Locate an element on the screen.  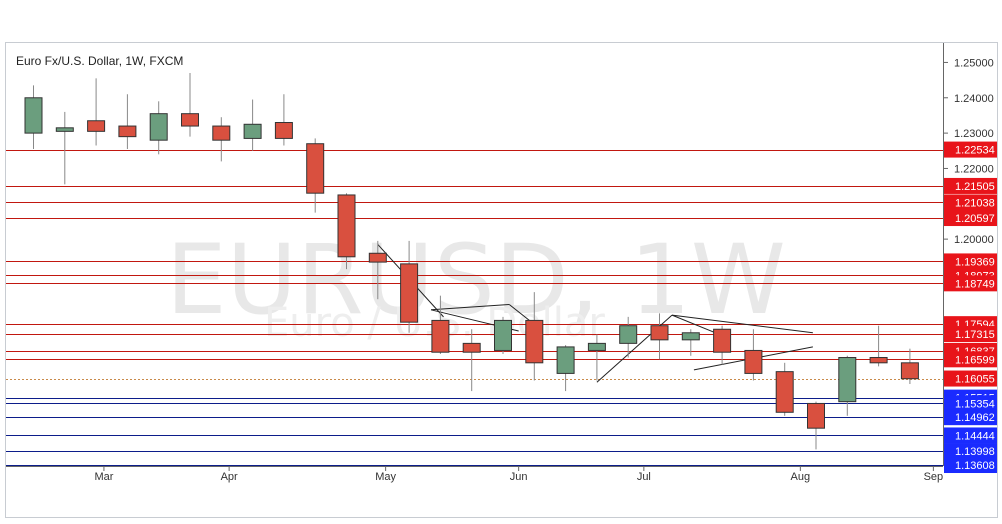
x-tick-label-3: Jun is located at coordinates (519, 477).